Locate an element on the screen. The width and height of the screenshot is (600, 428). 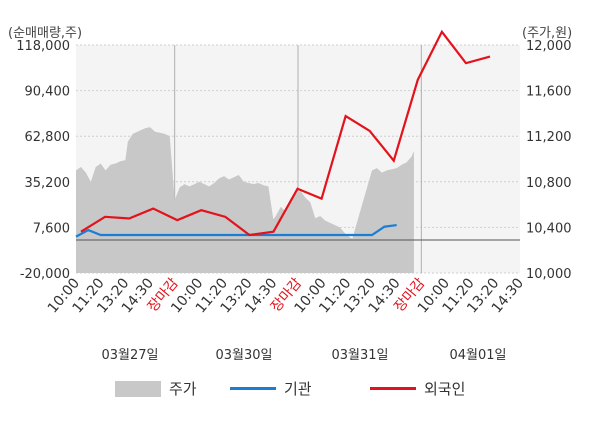
chart-legend: 주가 기관 외국인 is located at coordinates (300, 389).